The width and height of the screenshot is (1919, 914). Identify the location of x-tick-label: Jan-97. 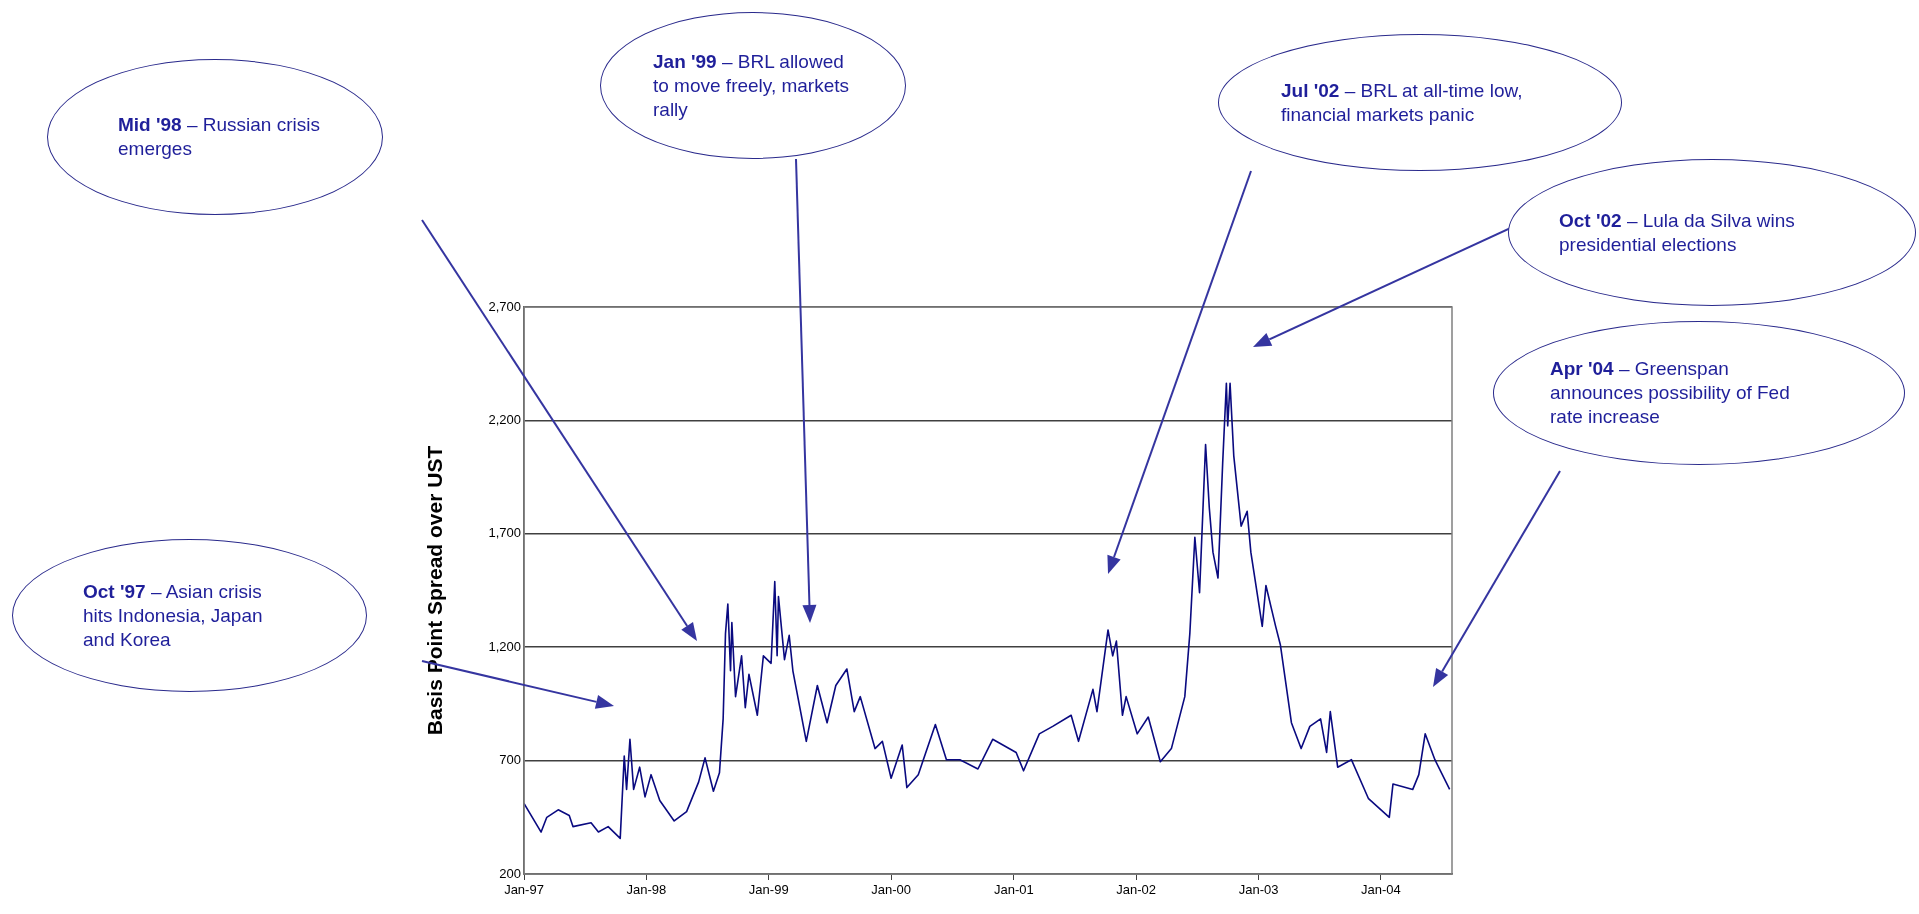
(524, 890).